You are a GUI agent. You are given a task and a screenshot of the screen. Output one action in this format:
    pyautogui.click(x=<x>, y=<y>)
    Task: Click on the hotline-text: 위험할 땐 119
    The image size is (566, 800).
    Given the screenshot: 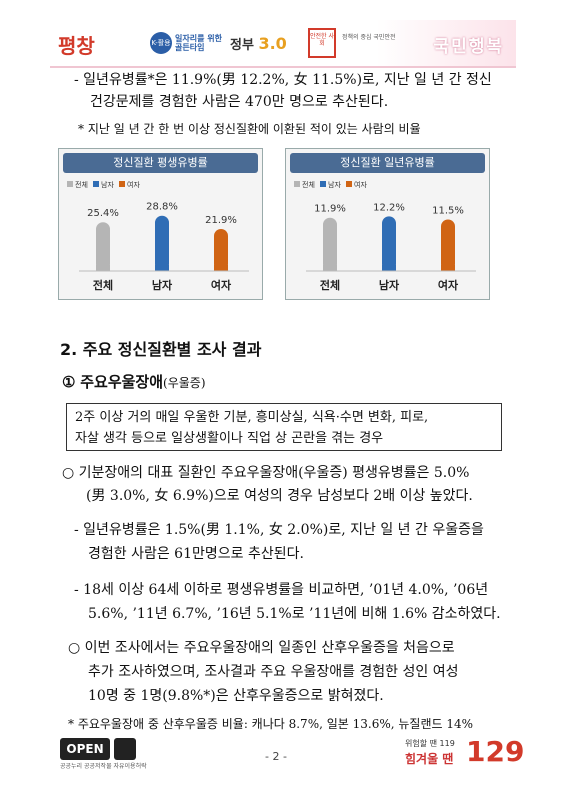 What is the action you would take?
    pyautogui.click(x=430, y=743)
    